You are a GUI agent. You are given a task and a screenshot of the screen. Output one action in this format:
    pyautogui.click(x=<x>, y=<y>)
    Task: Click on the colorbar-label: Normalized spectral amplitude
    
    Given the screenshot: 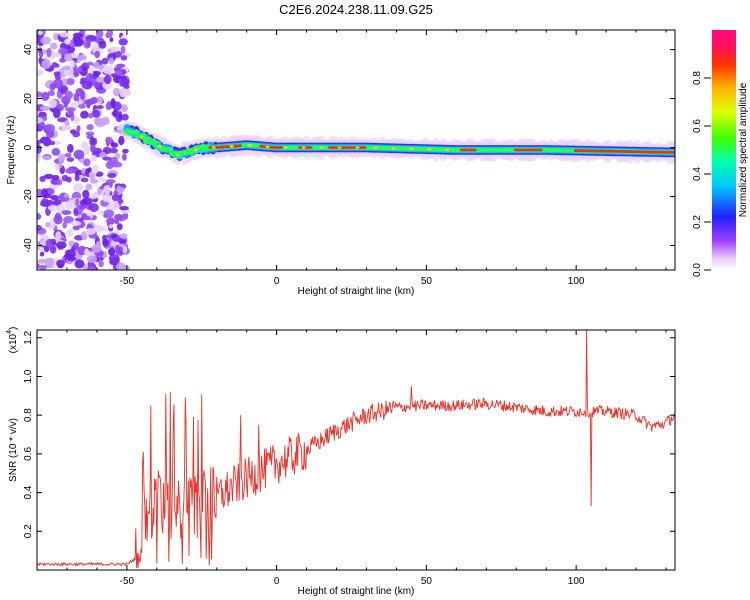 What is the action you would take?
    pyautogui.click(x=743, y=149)
    